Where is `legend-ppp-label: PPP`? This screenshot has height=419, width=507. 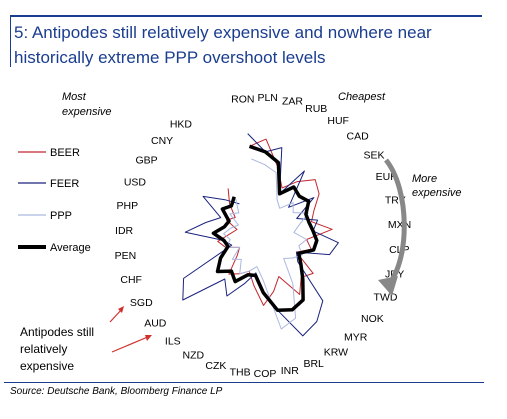
legend-ppp-label: PPP is located at coordinates (61, 216).